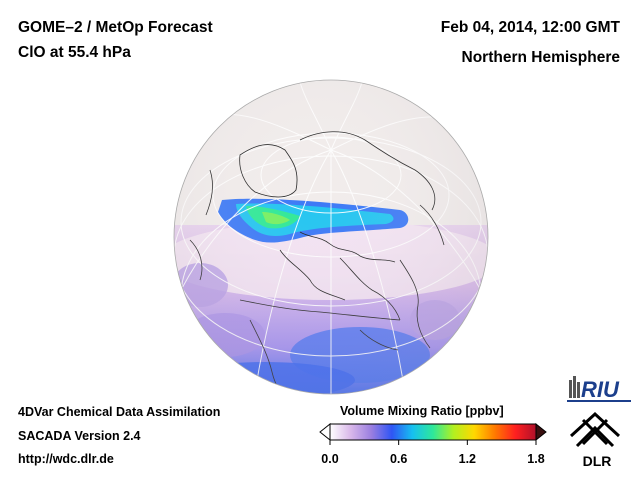 Image resolution: width=640 pixels, height=480 pixels. Describe the element at coordinates (119, 412) in the screenshot. I see `assimilation-label: 4DVar Chemical Data Assimilation` at that location.